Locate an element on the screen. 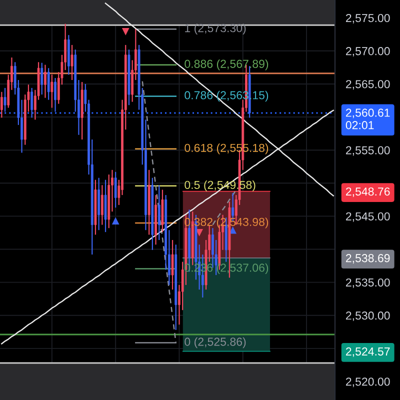 The height and width of the screenshot is (400, 400). y-tick-label: 2,524.57 is located at coordinates (368, 352).